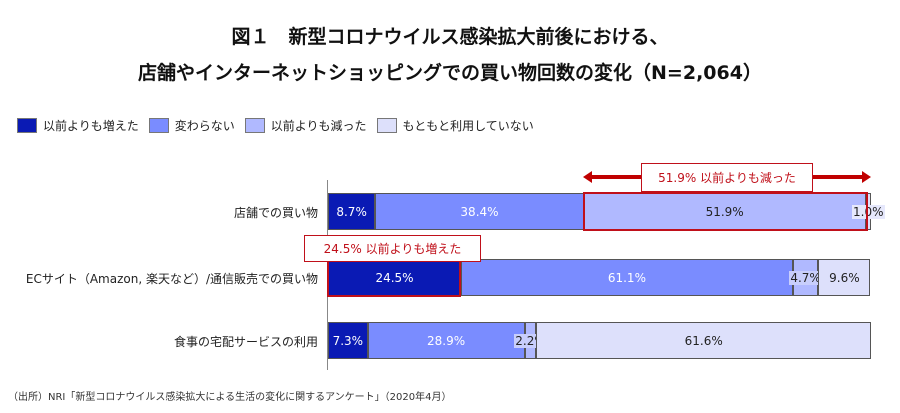 The height and width of the screenshot is (413, 900). I want to click on data-label: 61.1%, so click(626, 277).